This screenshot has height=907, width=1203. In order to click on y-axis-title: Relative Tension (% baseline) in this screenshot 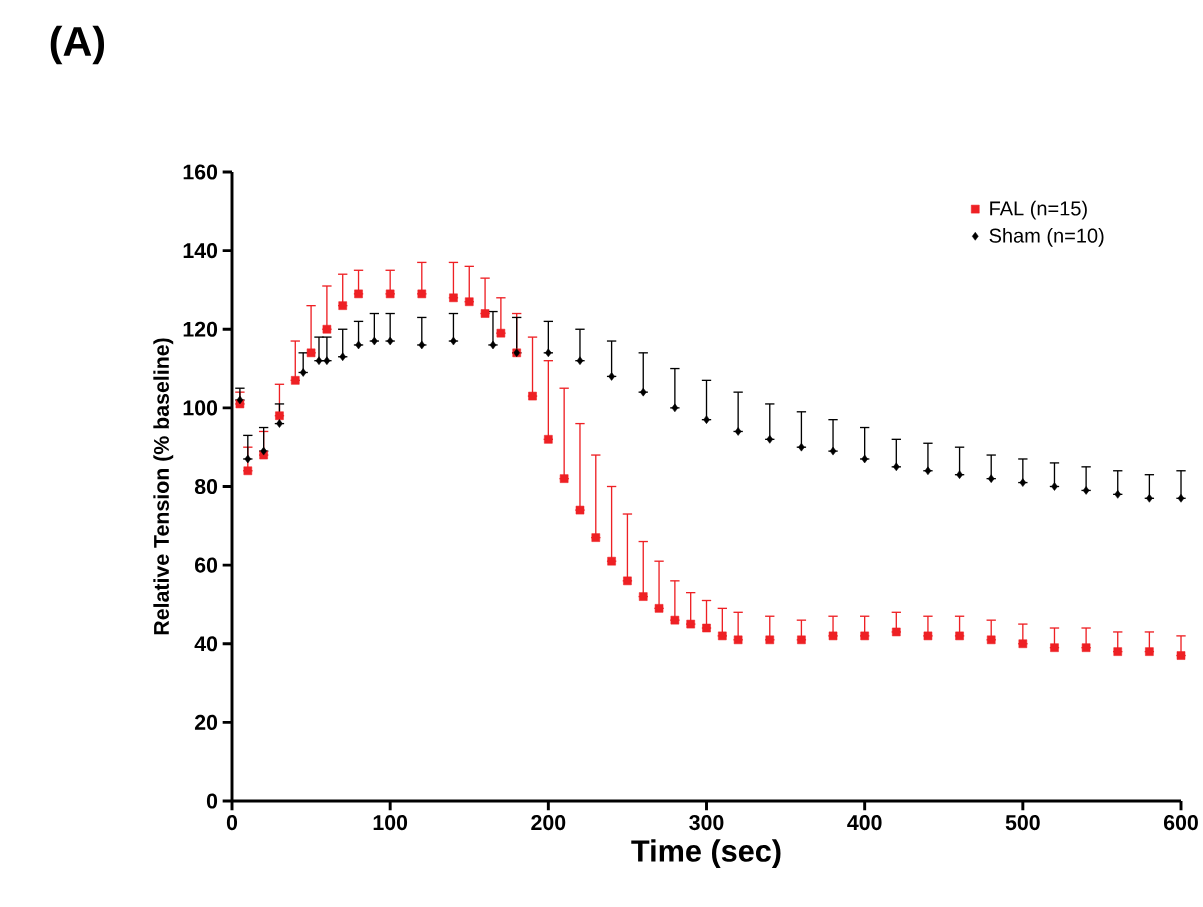, I will do `click(163, 486)`.